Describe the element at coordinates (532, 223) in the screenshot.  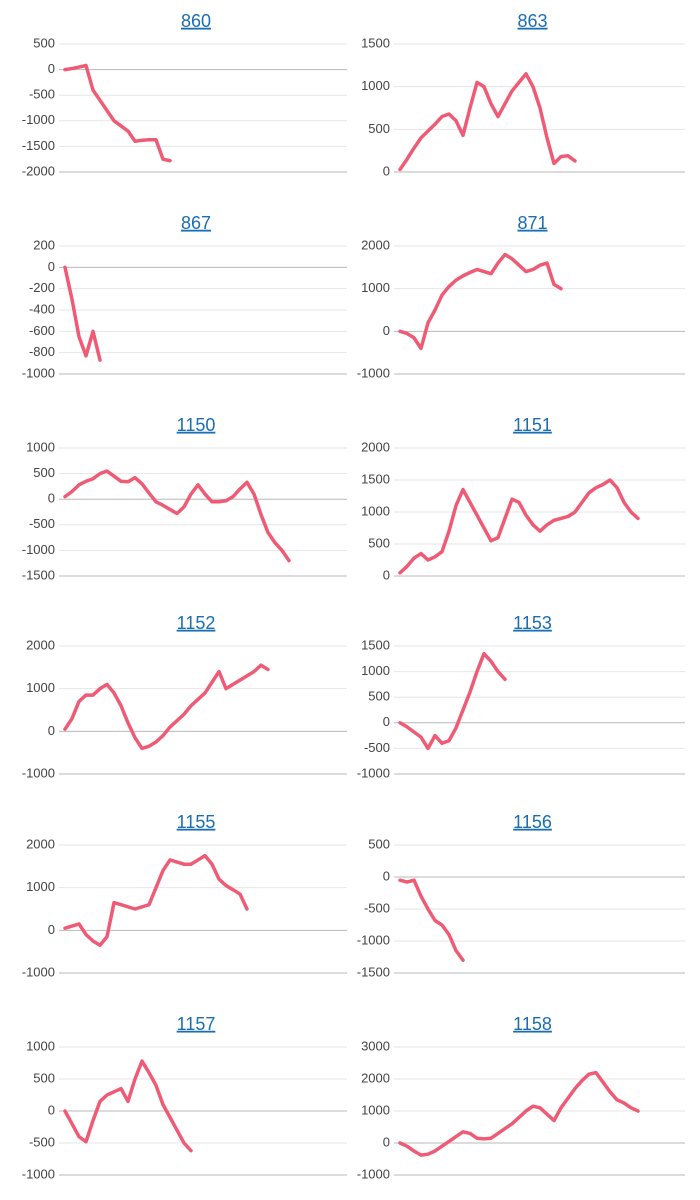
I see `chart-title: 871` at that location.